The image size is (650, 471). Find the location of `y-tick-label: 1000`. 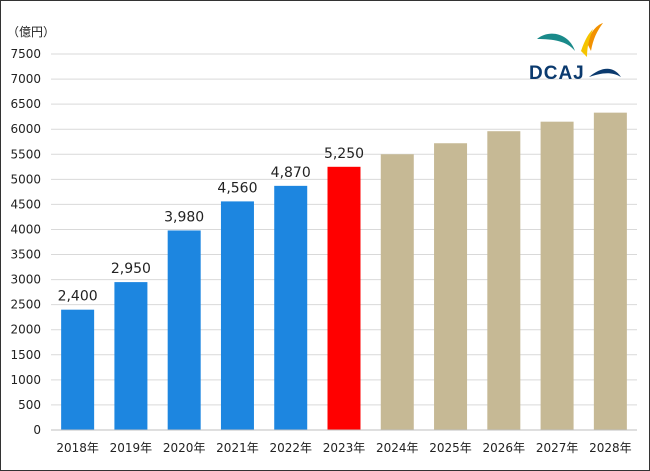

y-tick-label: 1000 is located at coordinates (25, 380).